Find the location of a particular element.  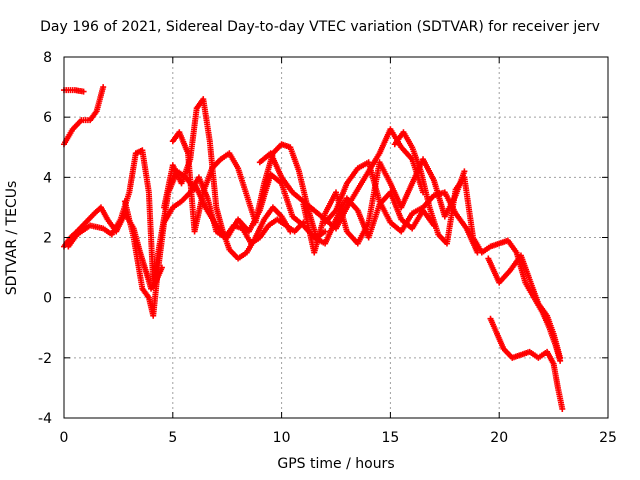

y-tick-label: 6 is located at coordinates (47, 118).